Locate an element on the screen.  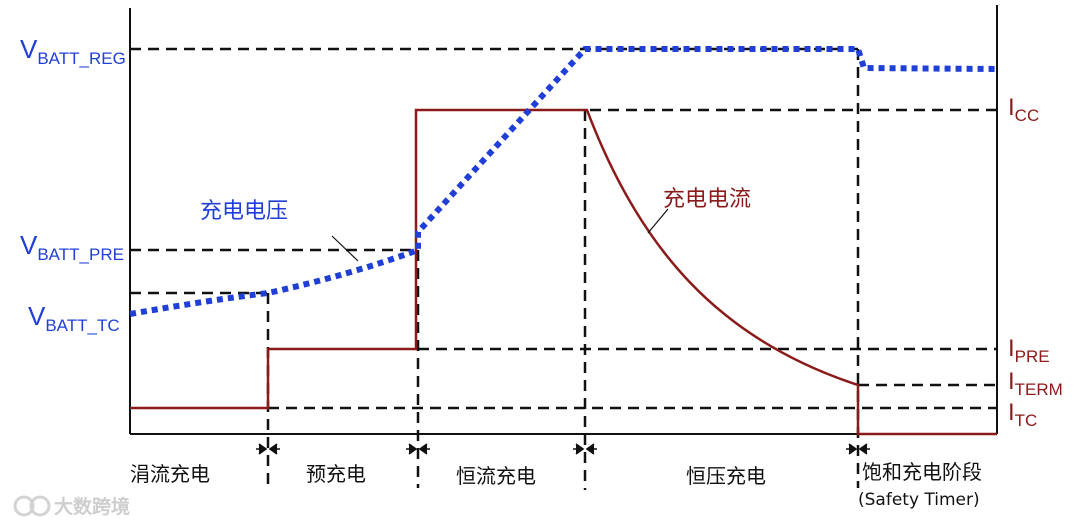
ipre-label: IPRE is located at coordinates (1029, 350).